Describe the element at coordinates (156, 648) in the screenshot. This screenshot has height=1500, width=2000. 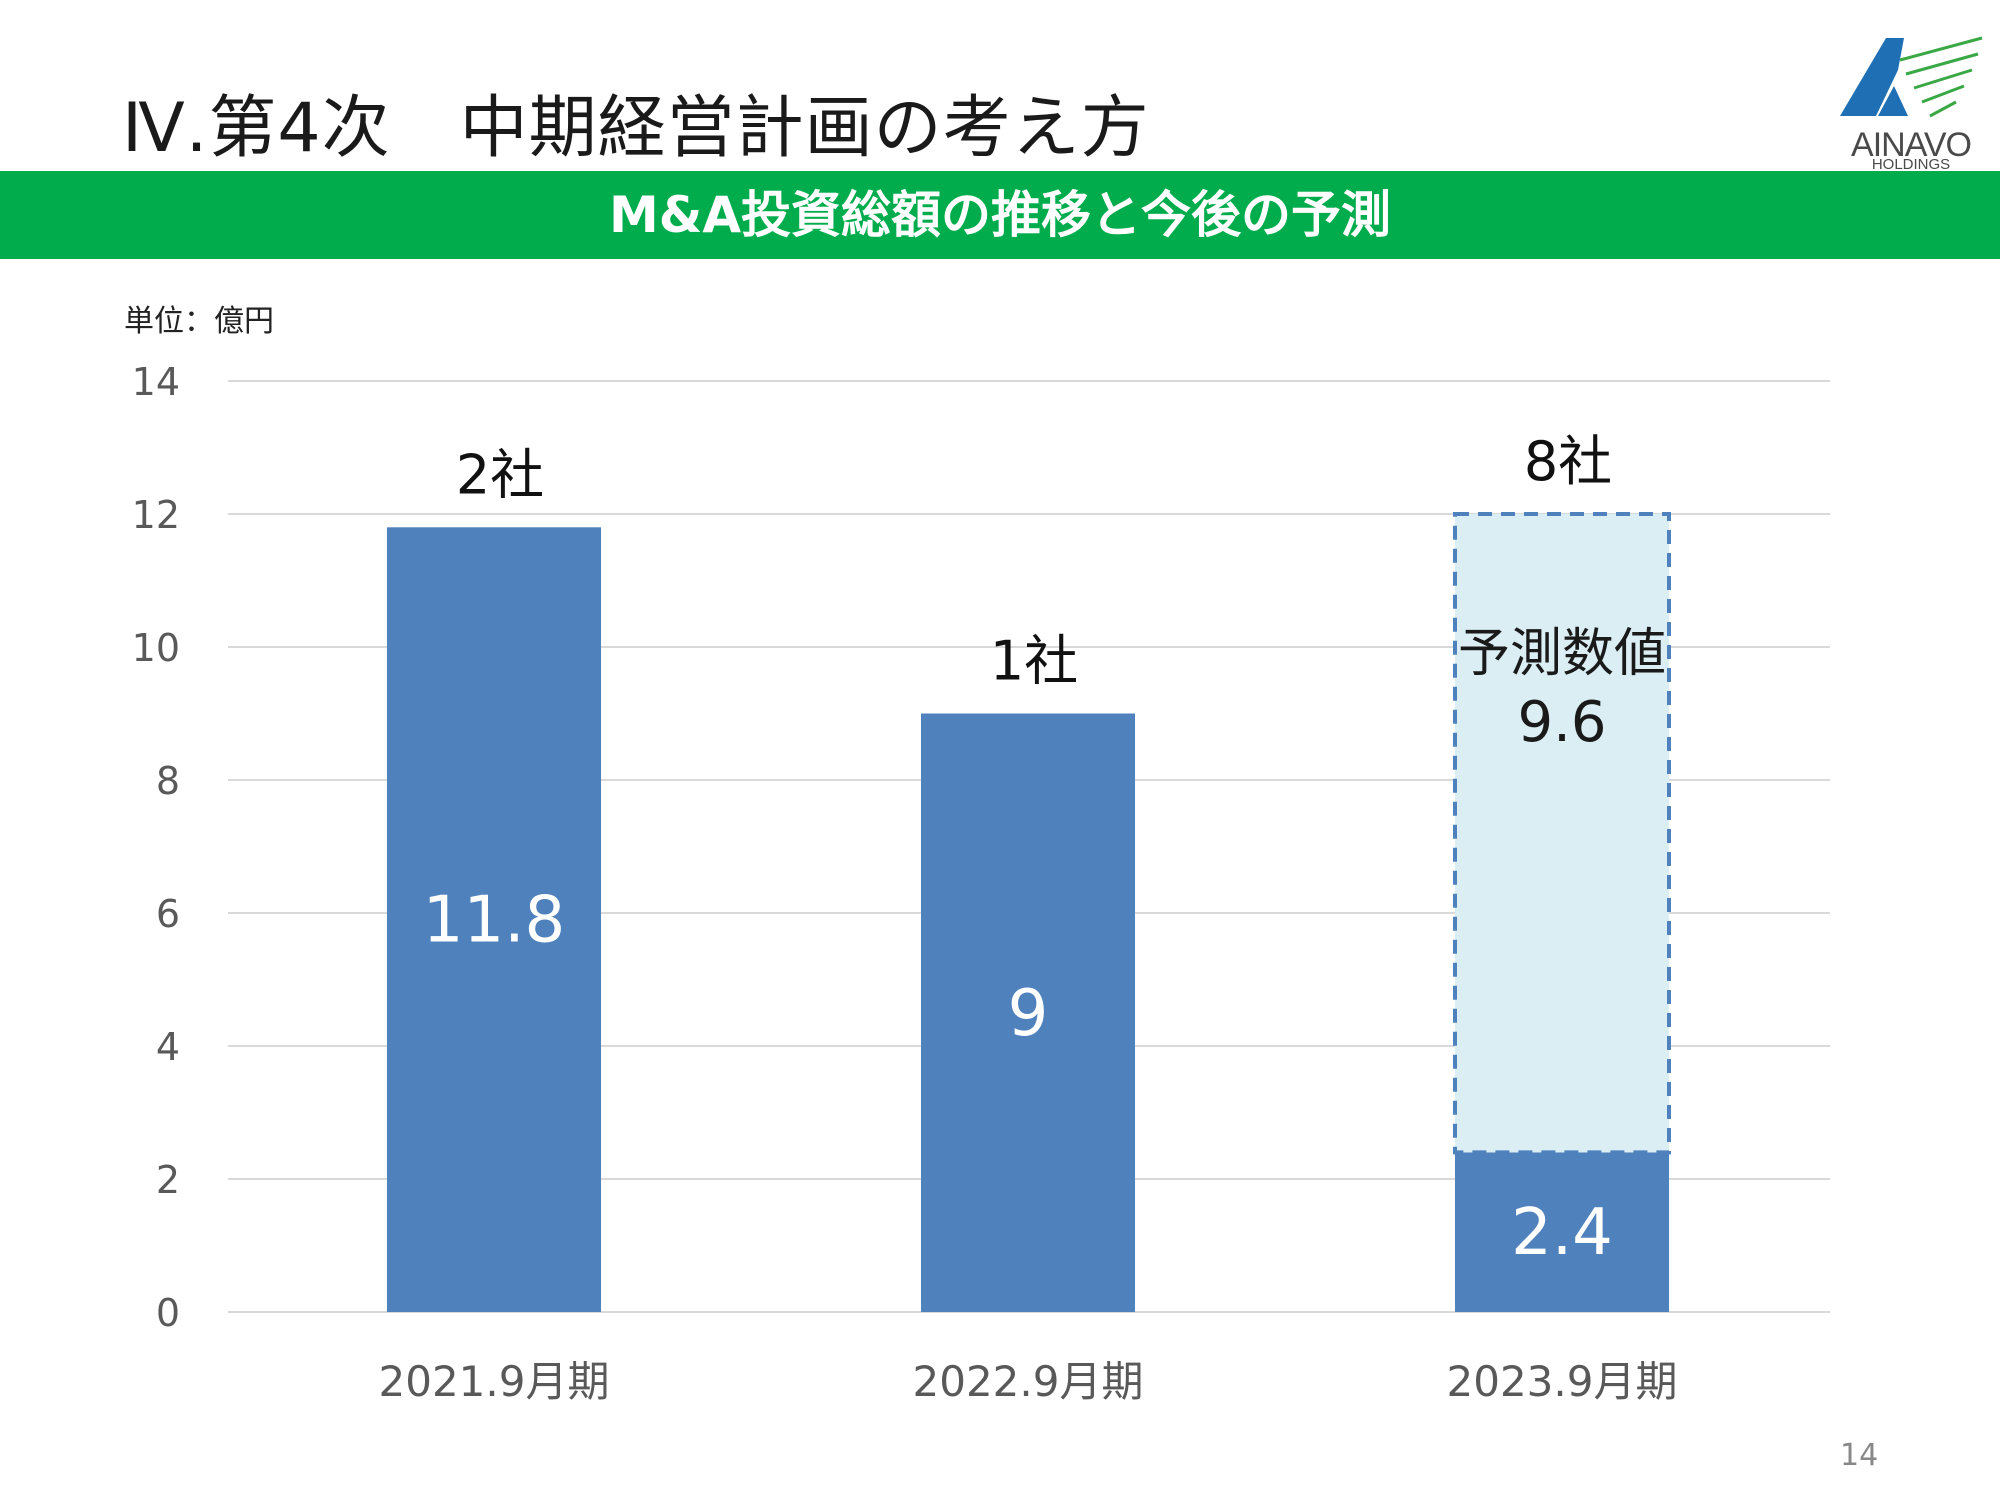
I see `y-tick-label: 10` at that location.